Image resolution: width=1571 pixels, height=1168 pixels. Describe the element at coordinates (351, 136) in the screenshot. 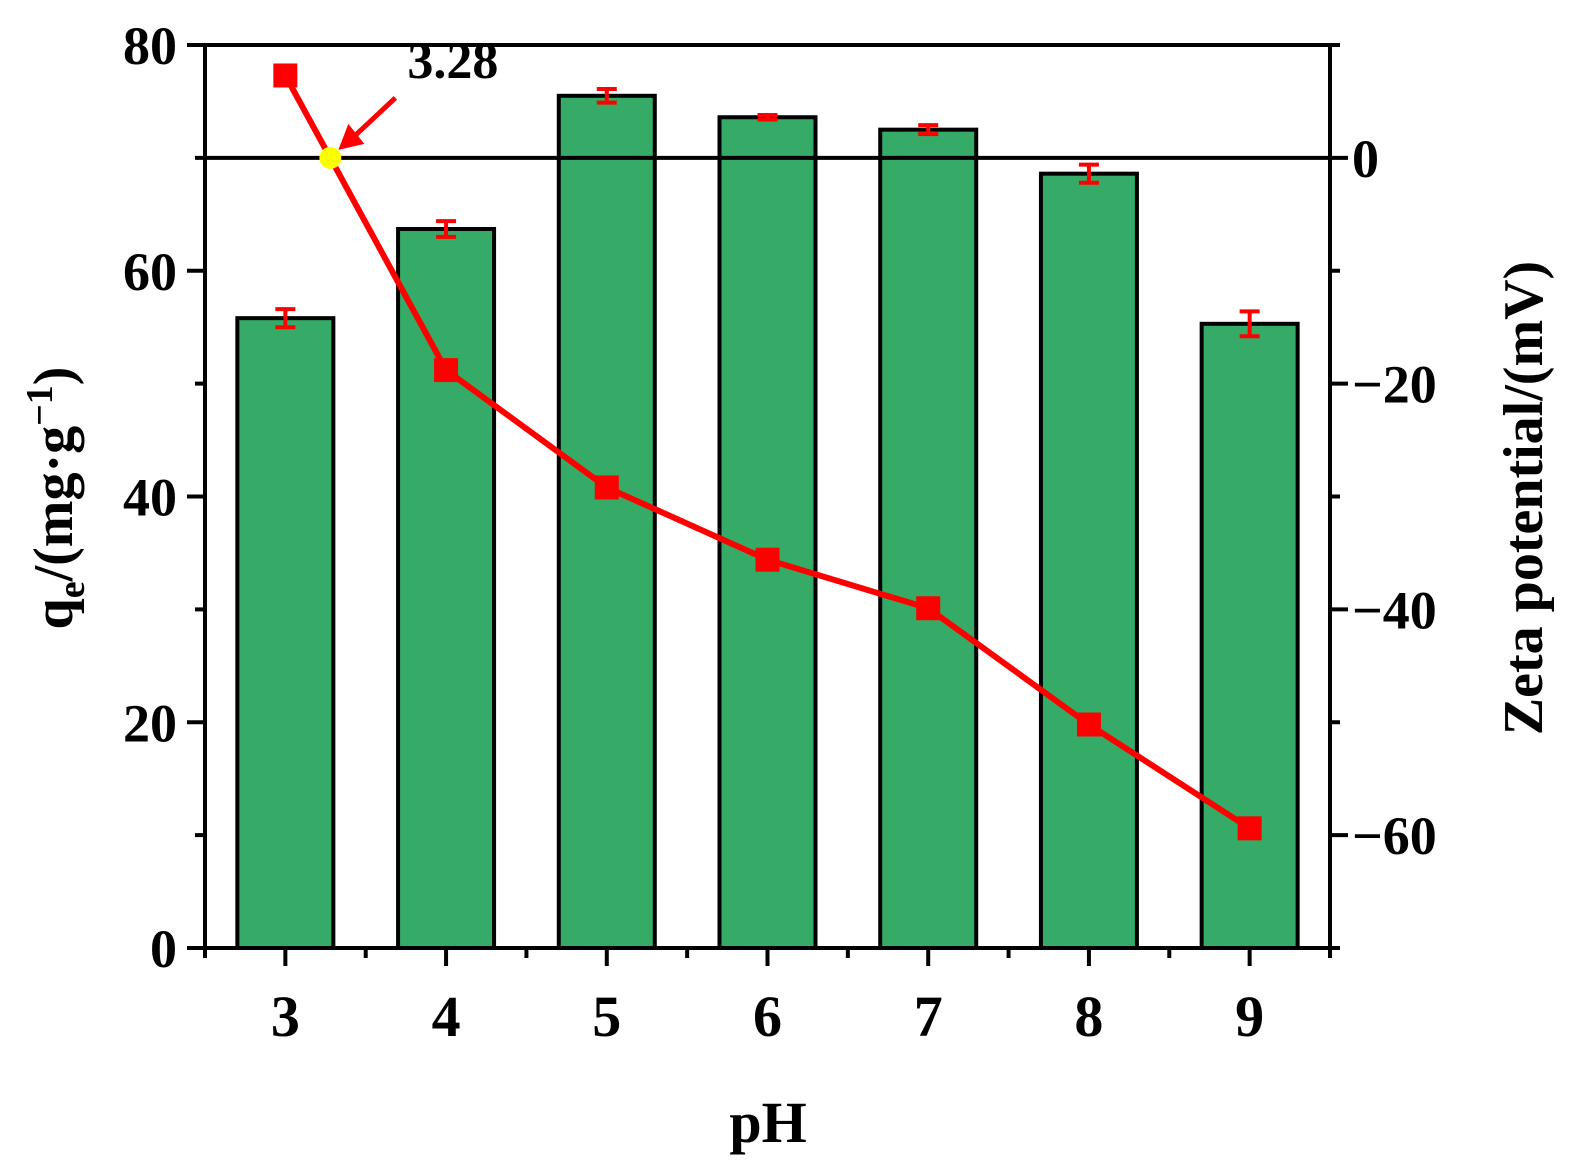

I see `annotation-arrow-head` at that location.